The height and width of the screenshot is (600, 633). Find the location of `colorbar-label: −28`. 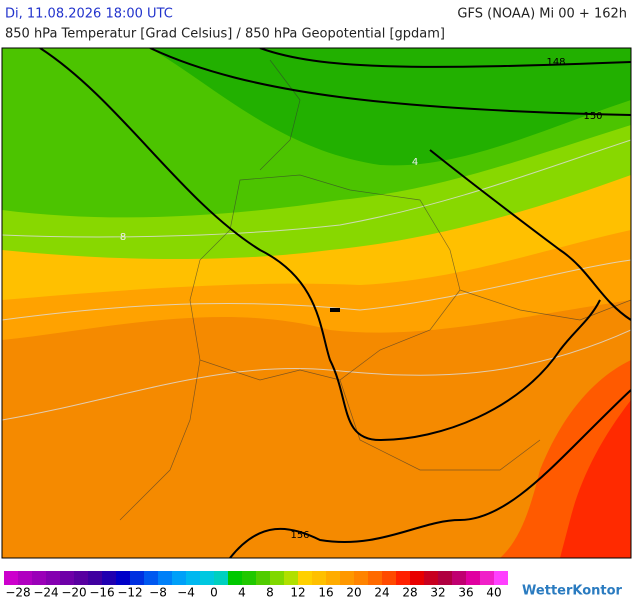

colorbar-label: −28 is located at coordinates (17, 593).